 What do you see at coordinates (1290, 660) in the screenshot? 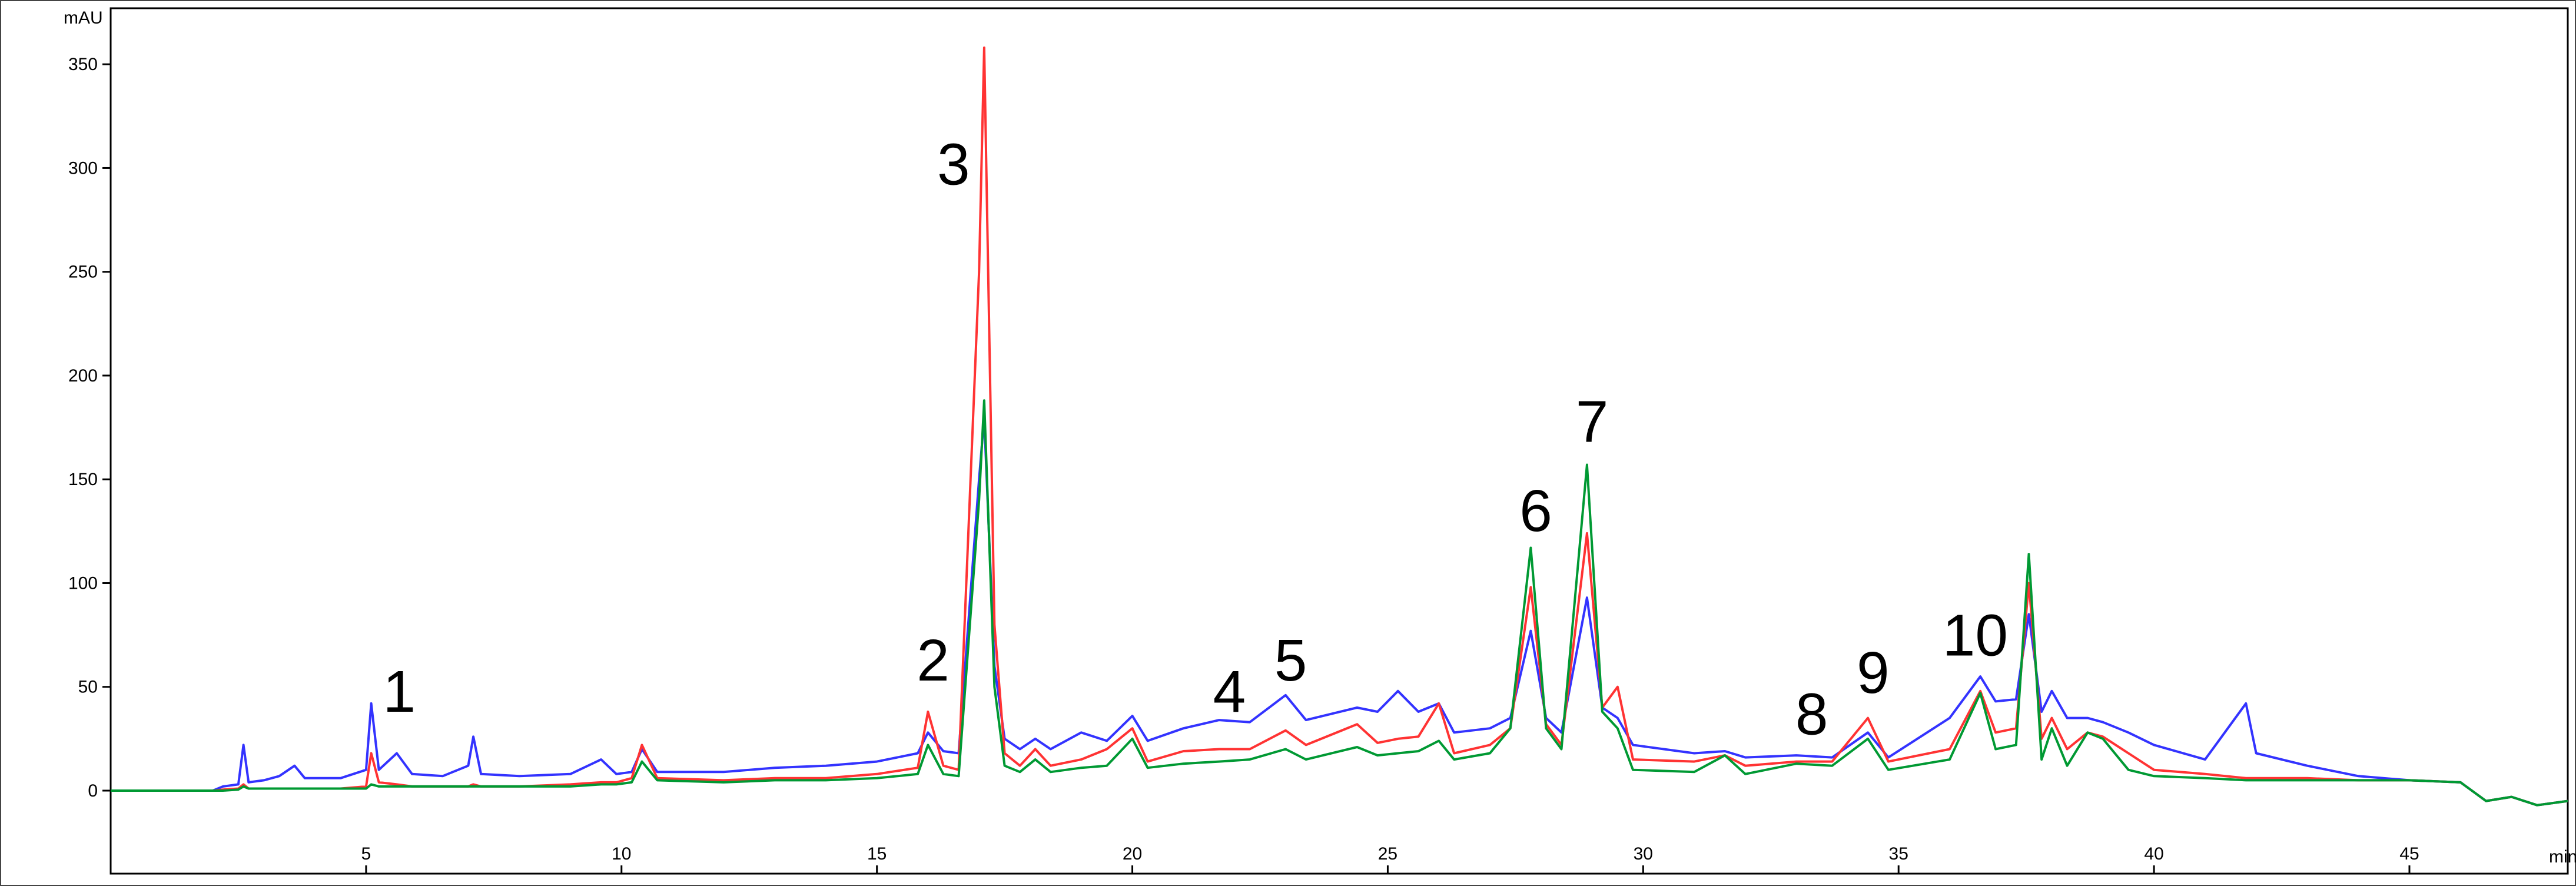
I see `peak-label: 5` at bounding box center [1290, 660].